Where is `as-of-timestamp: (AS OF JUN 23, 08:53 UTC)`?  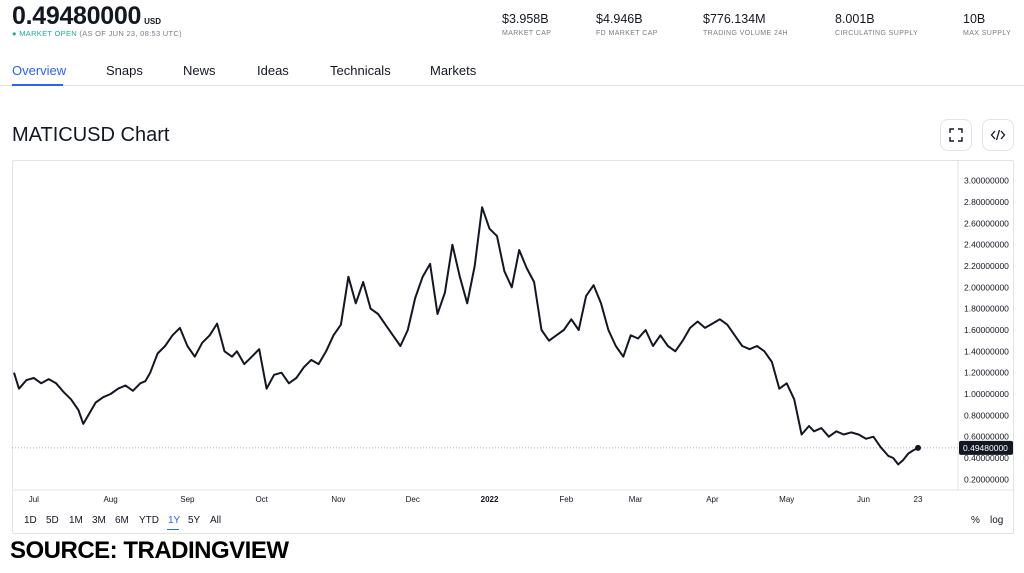 as-of-timestamp: (AS OF JUN 23, 08:53 UTC) is located at coordinates (130, 33).